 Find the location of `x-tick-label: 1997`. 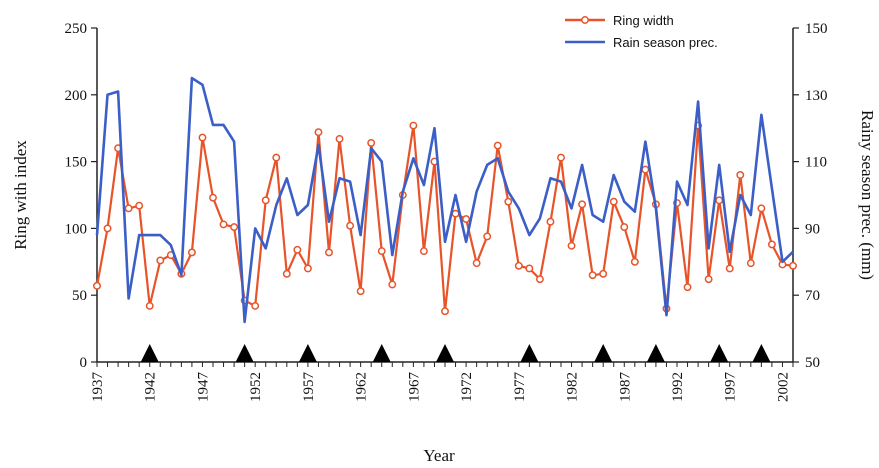

x-tick-label: 1997 is located at coordinates (731, 387).